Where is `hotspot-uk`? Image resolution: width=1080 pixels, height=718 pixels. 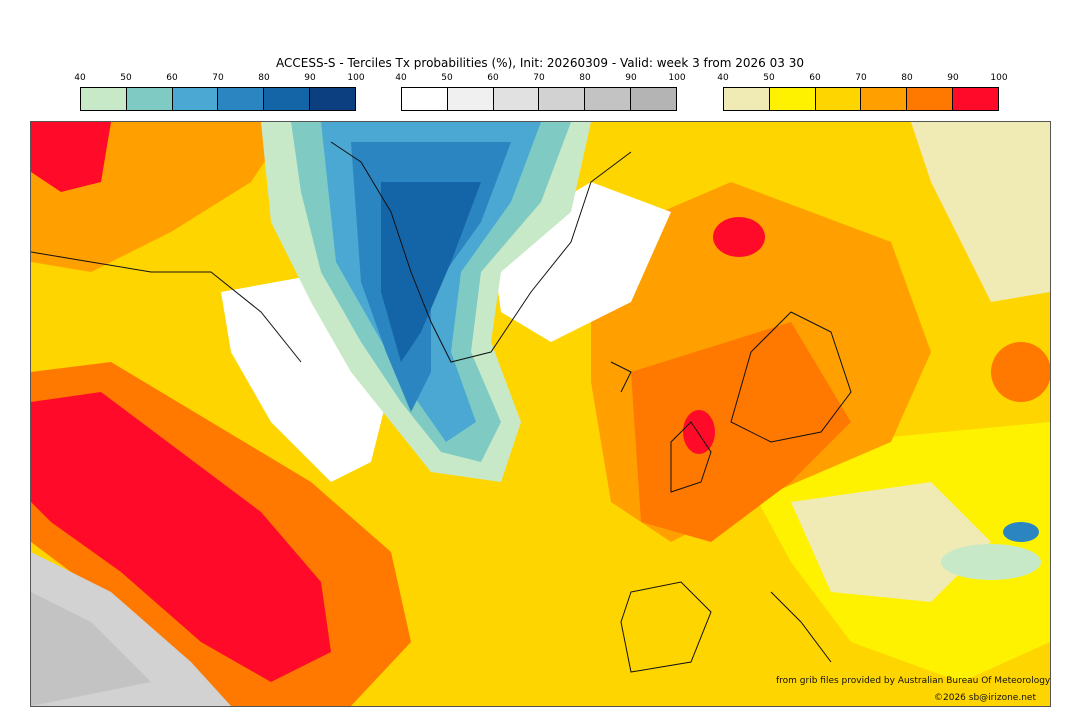 hotspot-uk is located at coordinates (699, 432).